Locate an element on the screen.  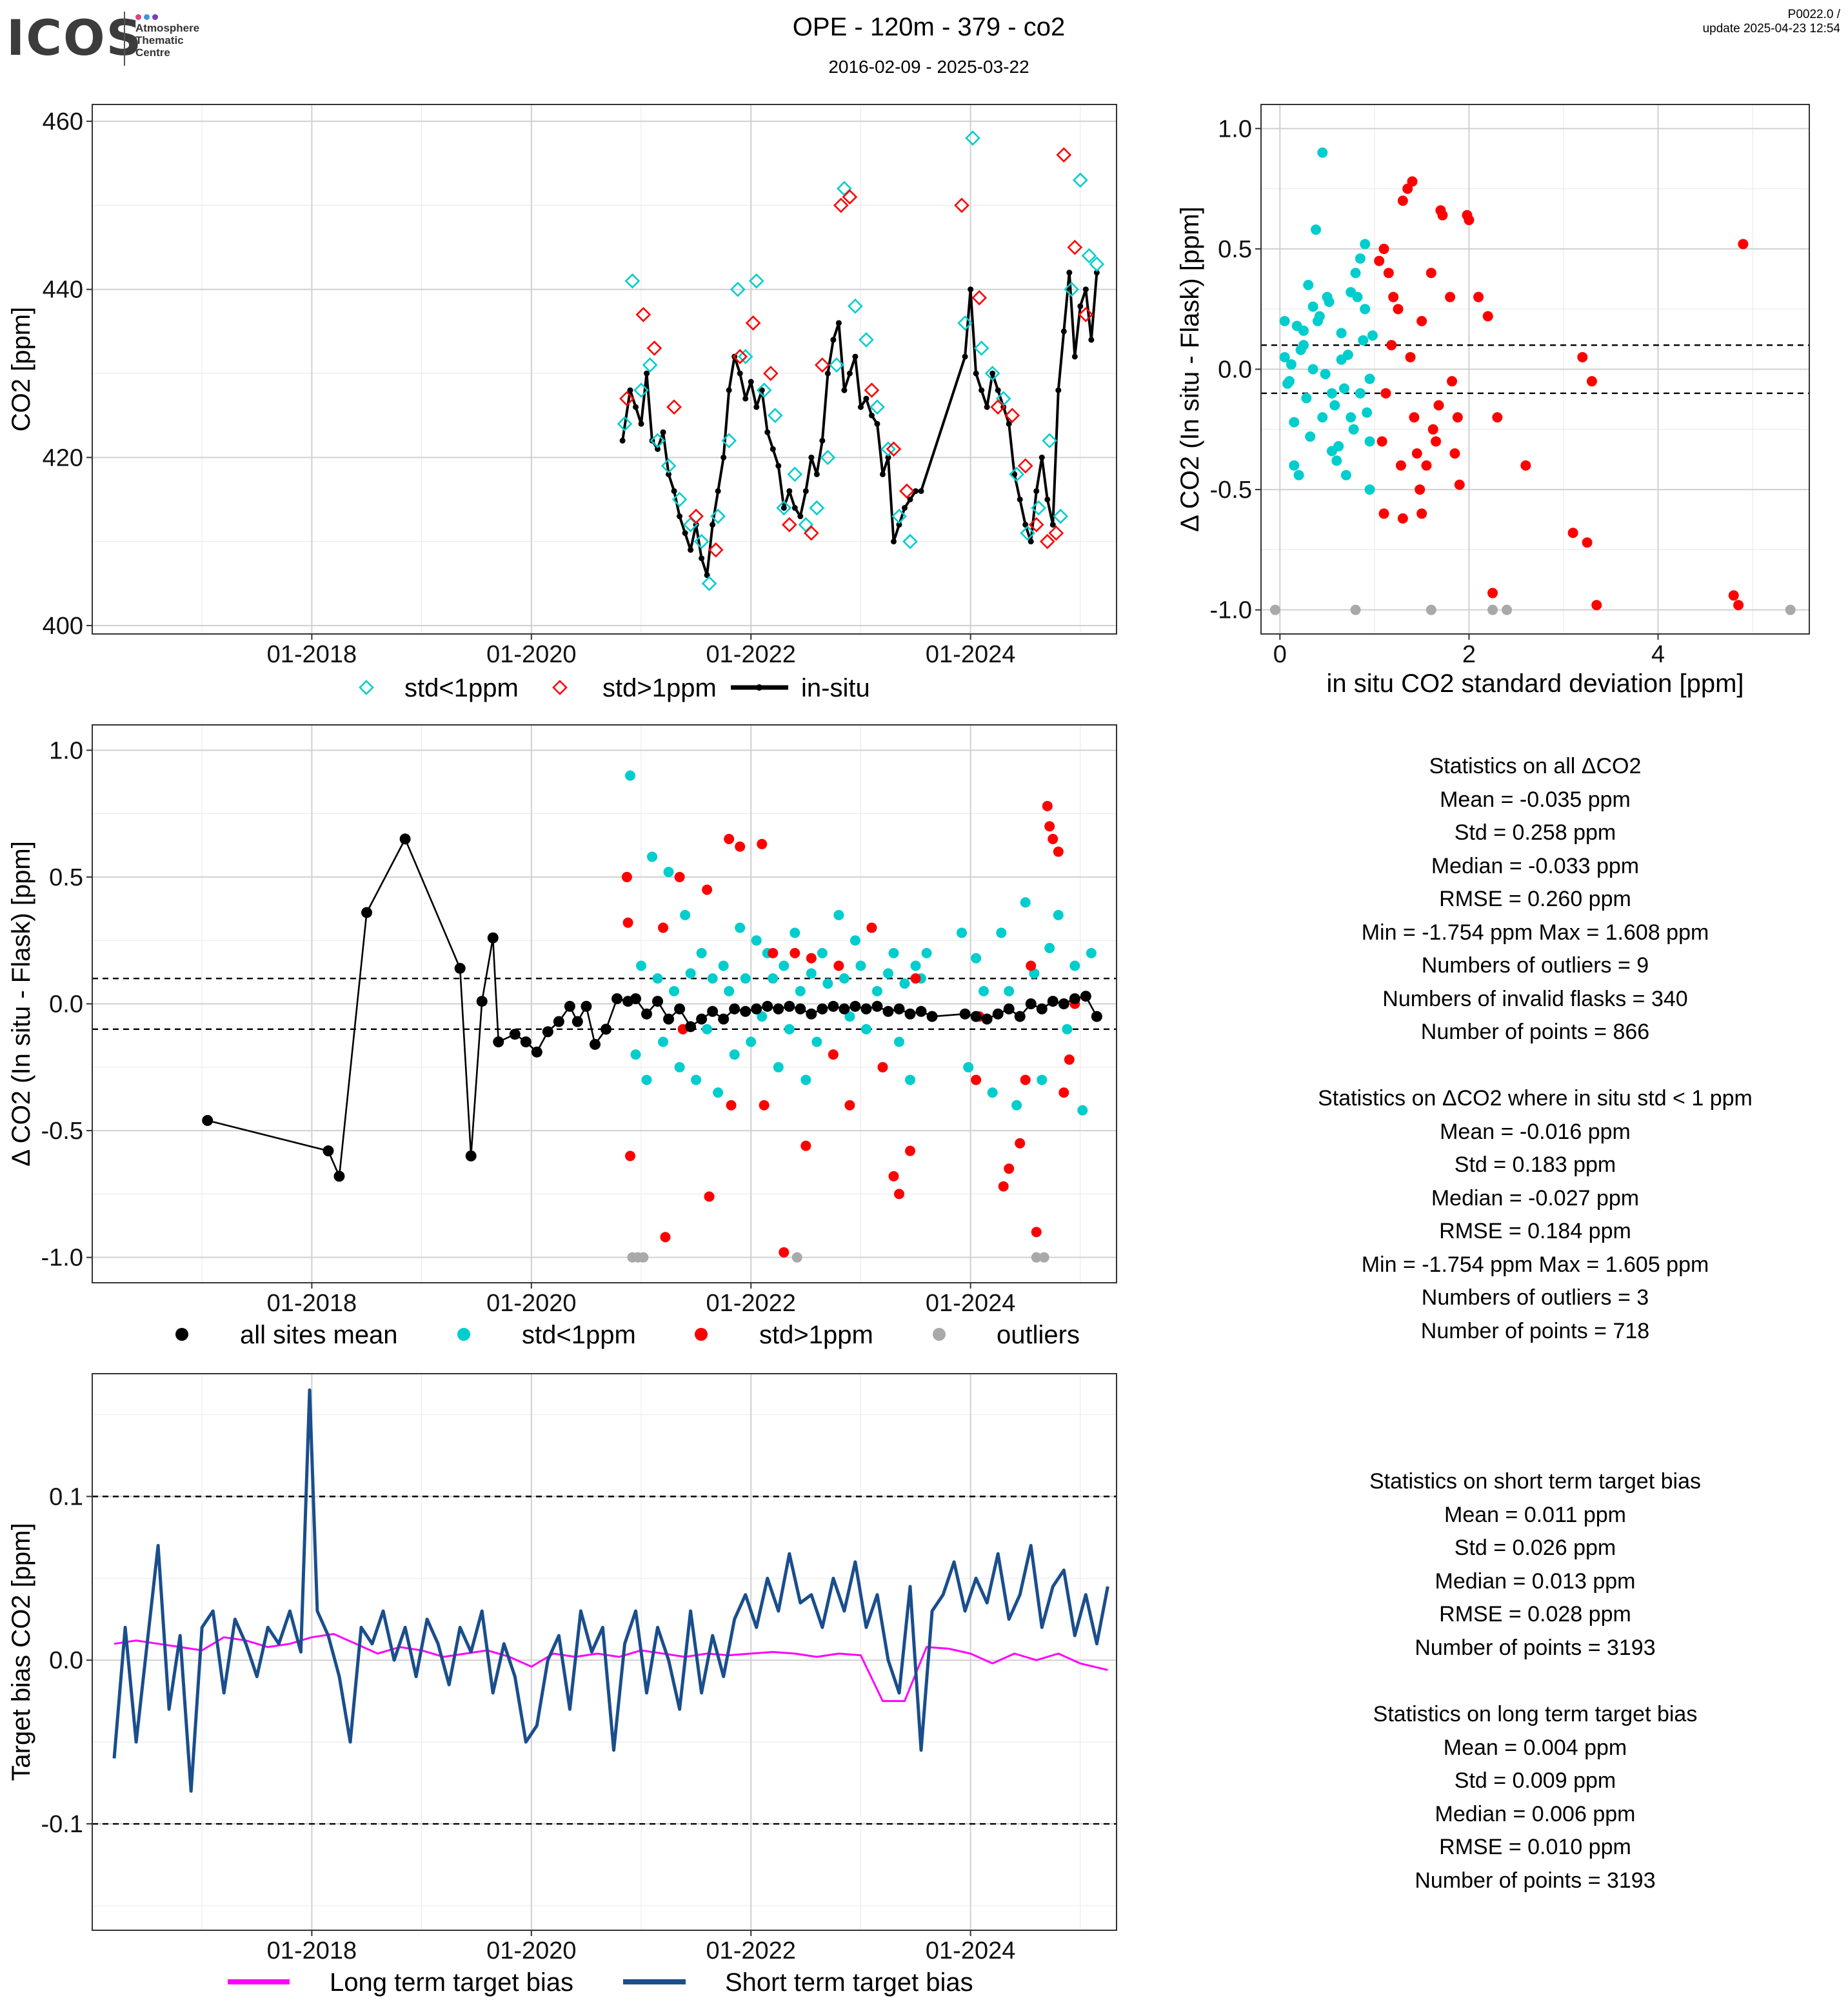
stats-line: Number of points = 718 is located at coordinates (1535, 1330).